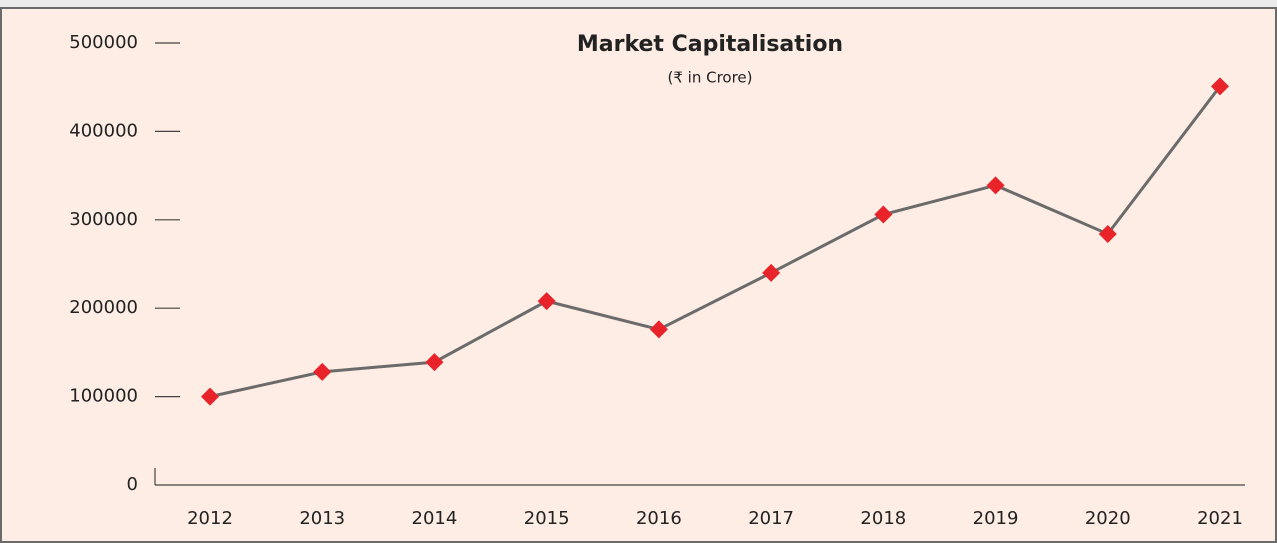 This screenshot has width=1277, height=543. Describe the element at coordinates (103, 130) in the screenshot. I see `y-tick-label: 400000` at that location.